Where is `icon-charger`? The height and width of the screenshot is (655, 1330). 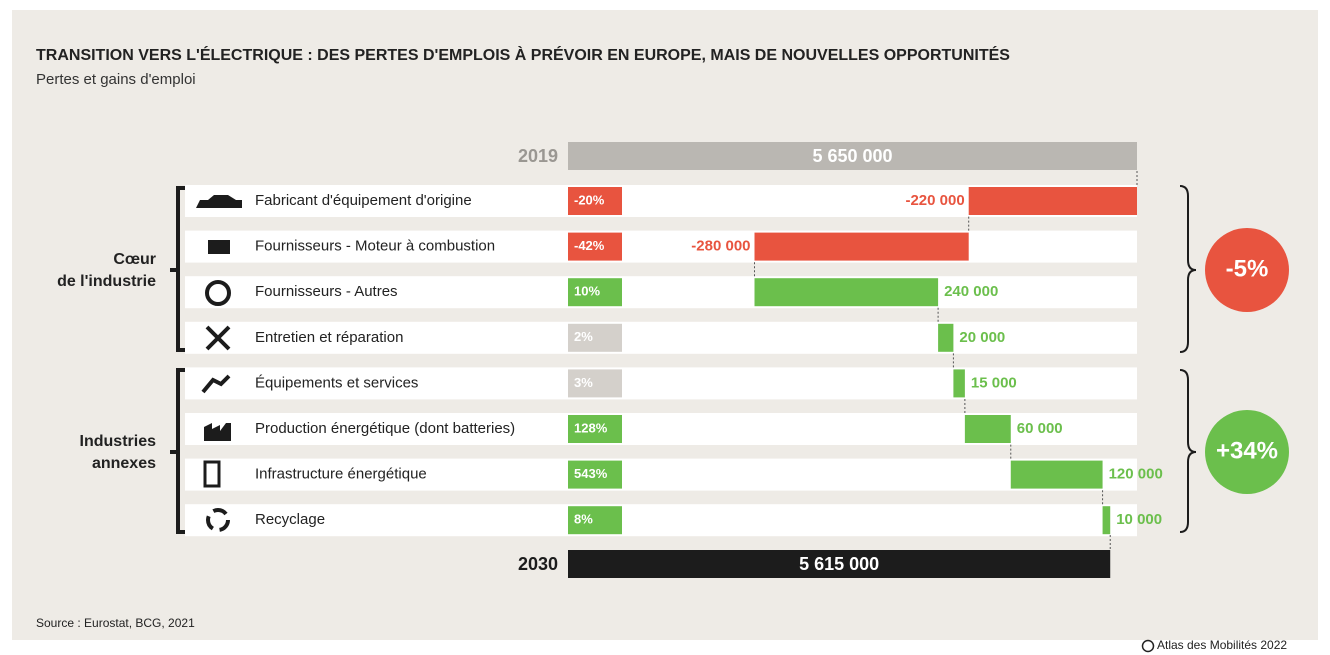 icon-charger is located at coordinates (212, 474).